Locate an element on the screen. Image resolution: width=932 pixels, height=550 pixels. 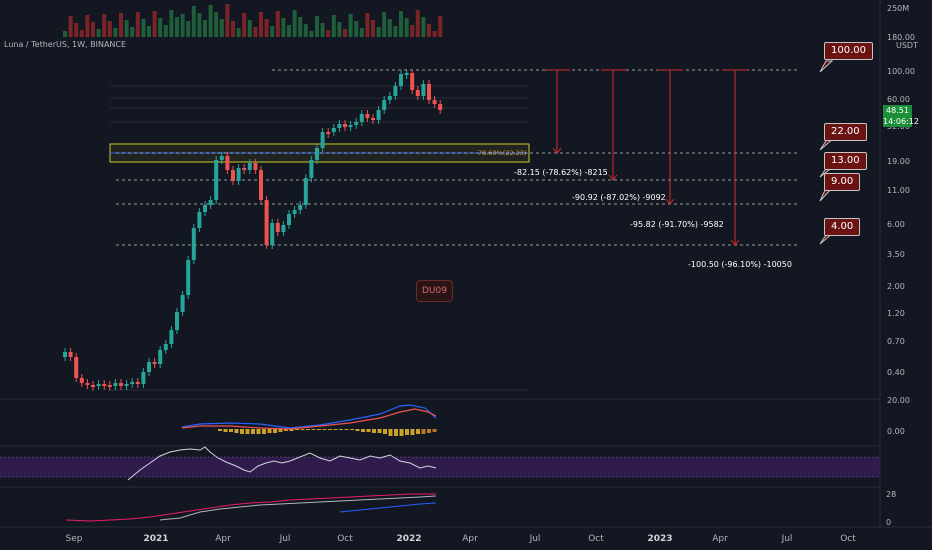
symbol-title: Luna / TetherUS, 1W, BINANCE is located at coordinates (65, 44).